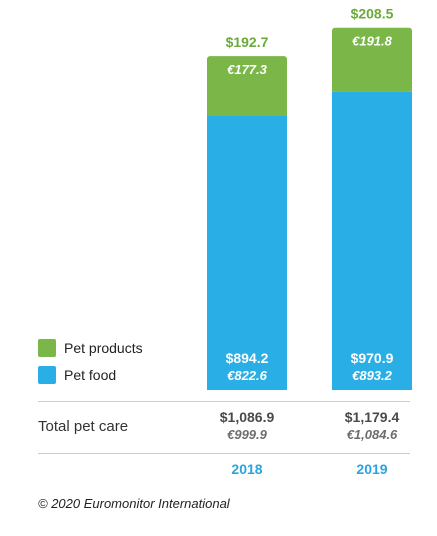 The height and width of the screenshot is (536, 437). Describe the element at coordinates (372, 41) in the screenshot. I see `label-pet-products-eur-2019: €191.8` at that location.